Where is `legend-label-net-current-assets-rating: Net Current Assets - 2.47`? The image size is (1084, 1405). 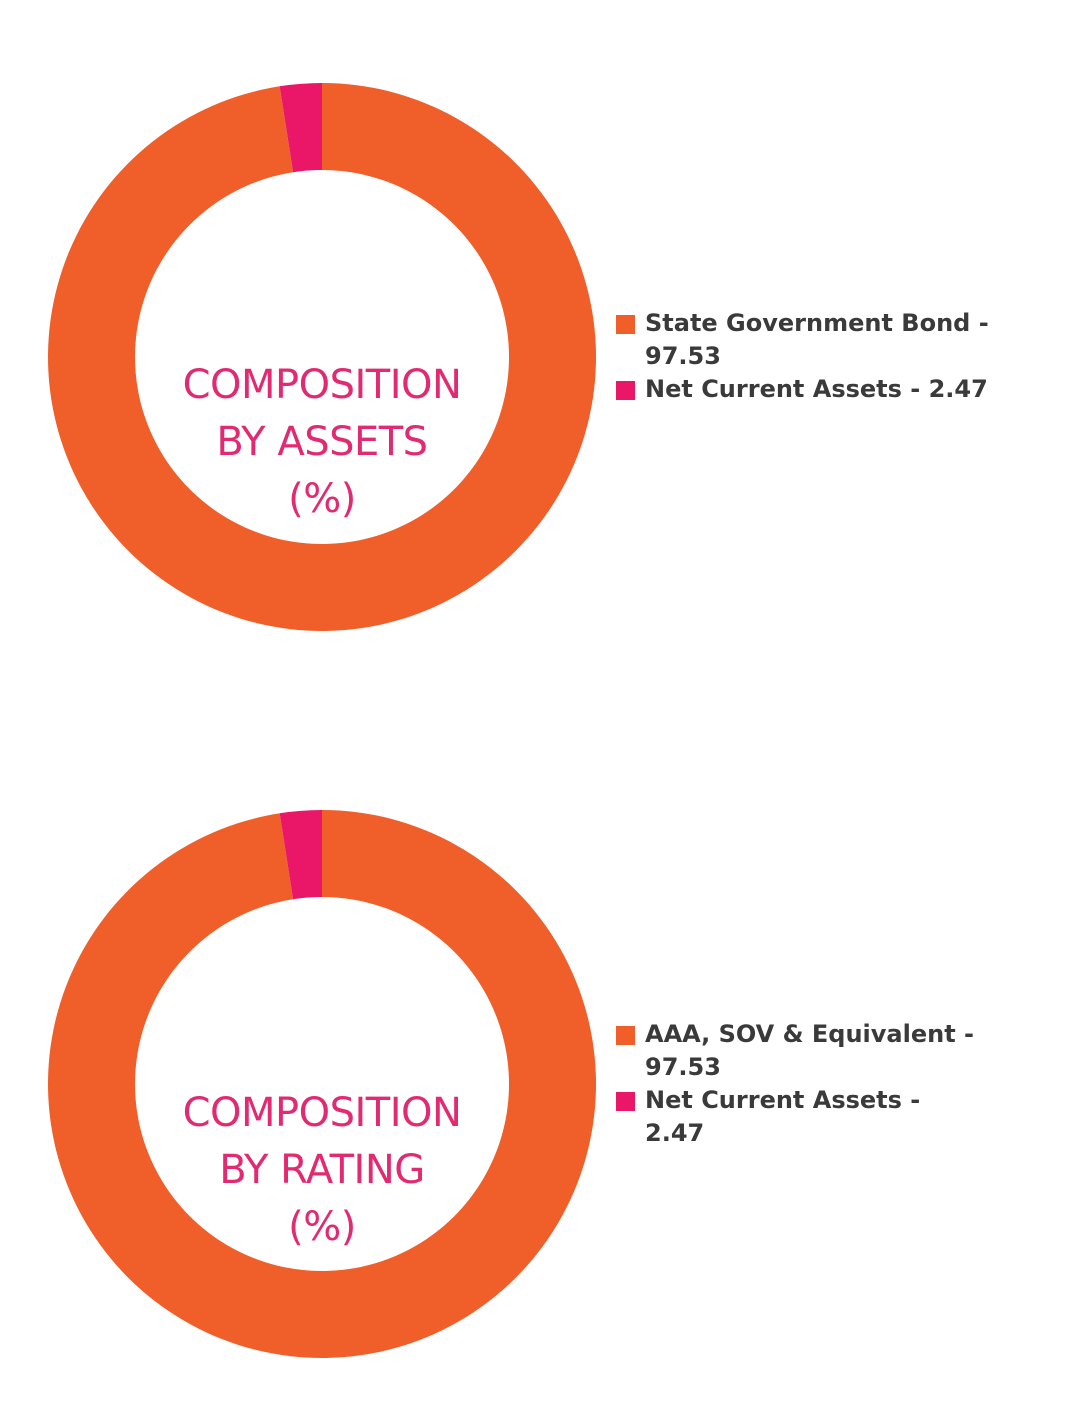
legend-label-net-current-assets-rating: Net Current Assets - 2.47 is located at coordinates (783, 1116).